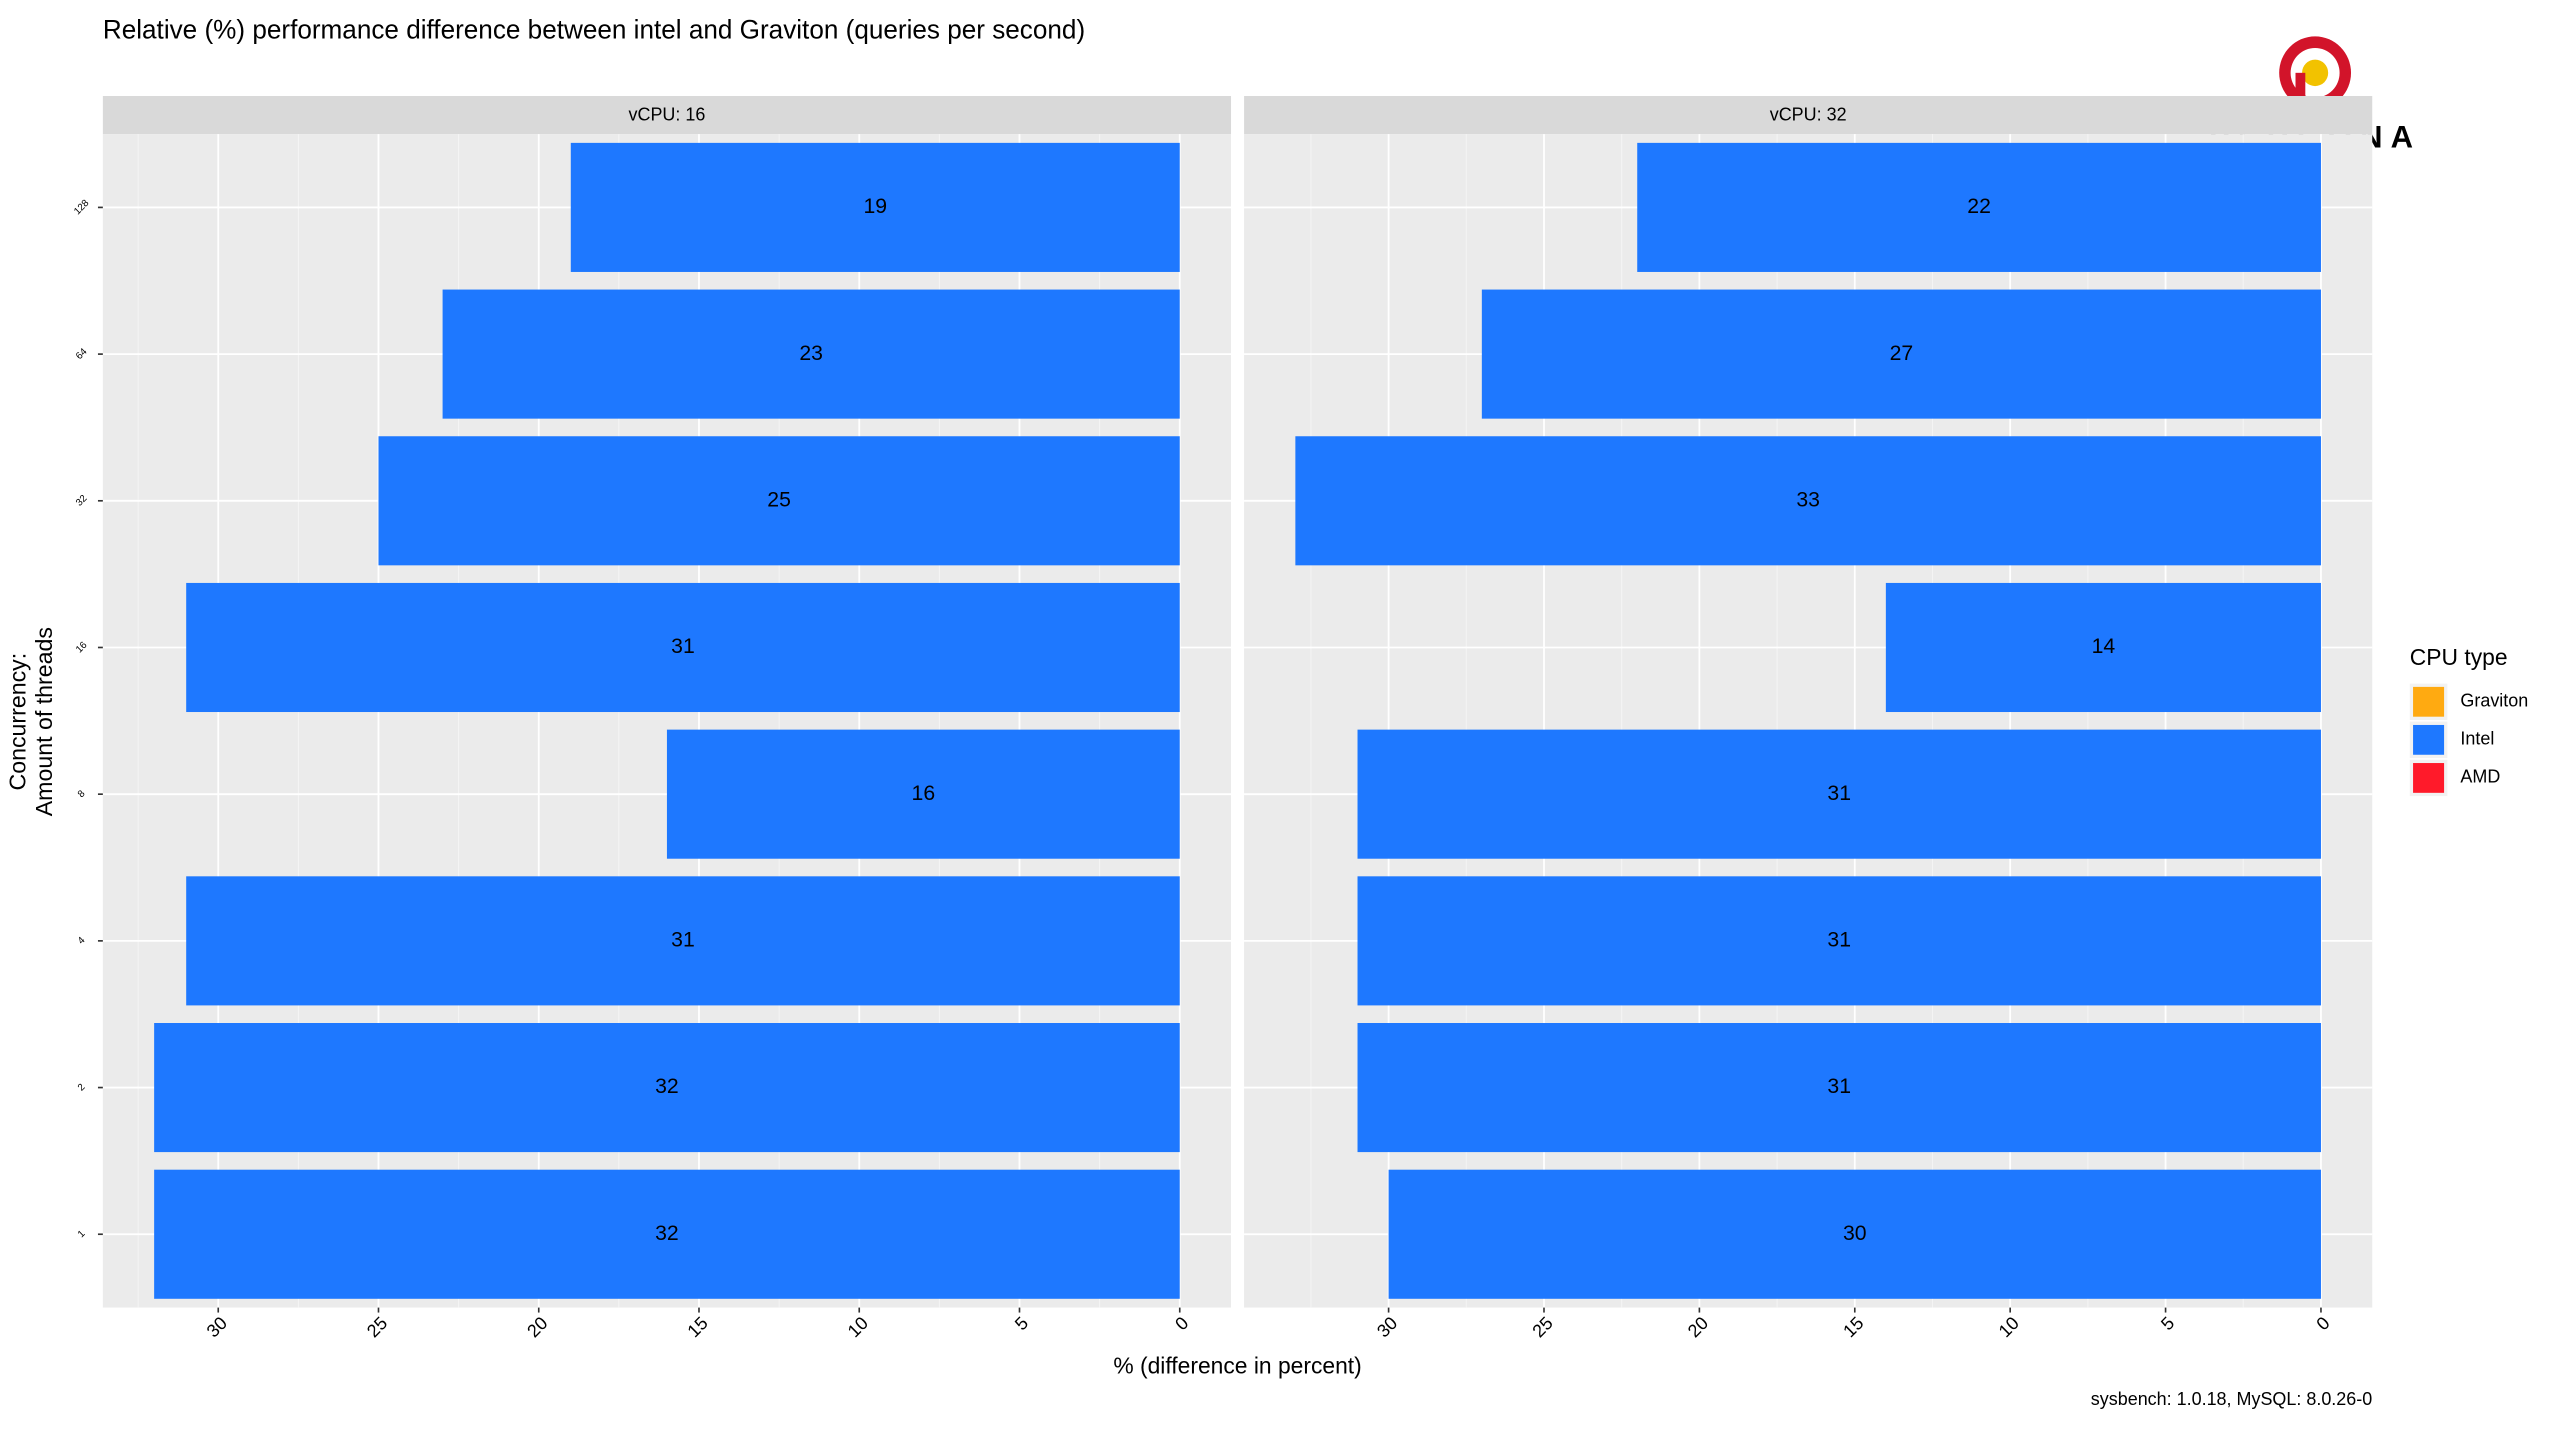 The width and height of the screenshot is (2560, 1440). Describe the element at coordinates (18, 722) in the screenshot. I see `y-axis-label-line: Concurrency:` at that location.